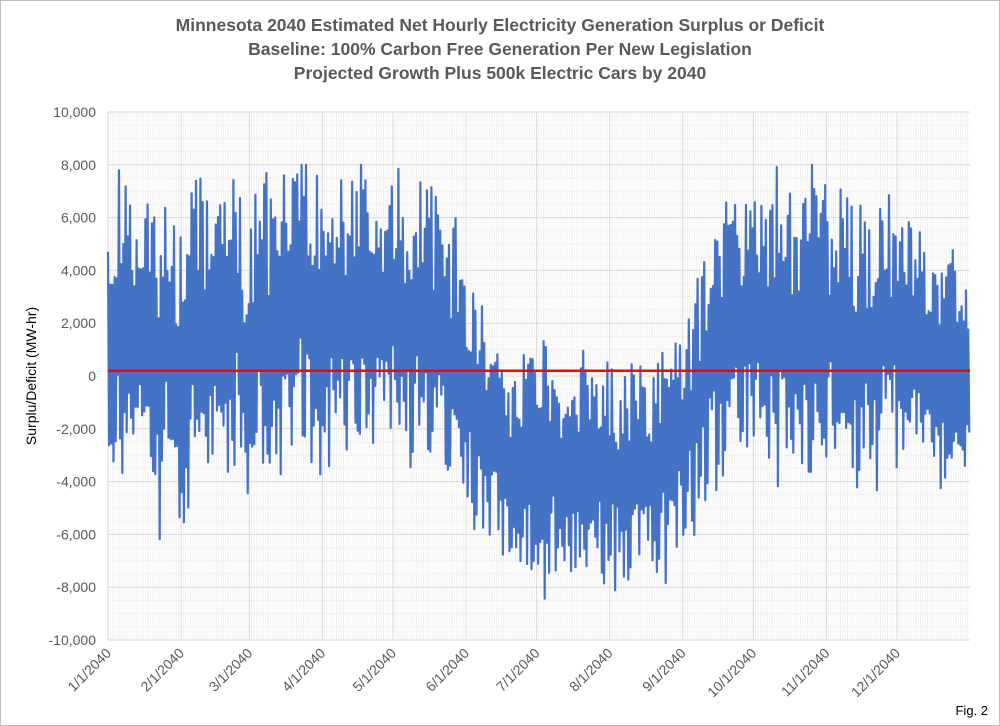  I want to click on x-tick-label: 1/1/2040, so click(89, 670).